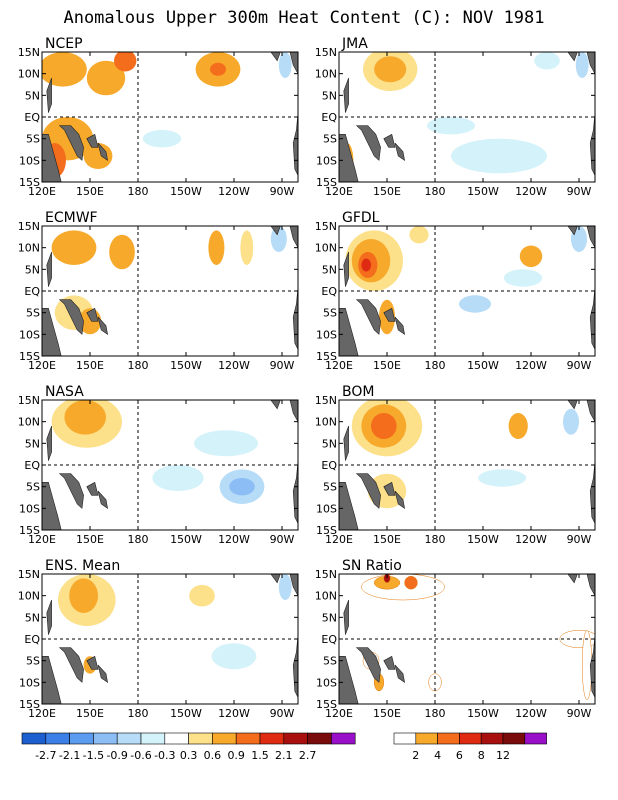 The height and width of the screenshot is (800, 618). Describe the element at coordinates (138, 365) in the screenshot. I see `x-tick-label: 180` at that location.